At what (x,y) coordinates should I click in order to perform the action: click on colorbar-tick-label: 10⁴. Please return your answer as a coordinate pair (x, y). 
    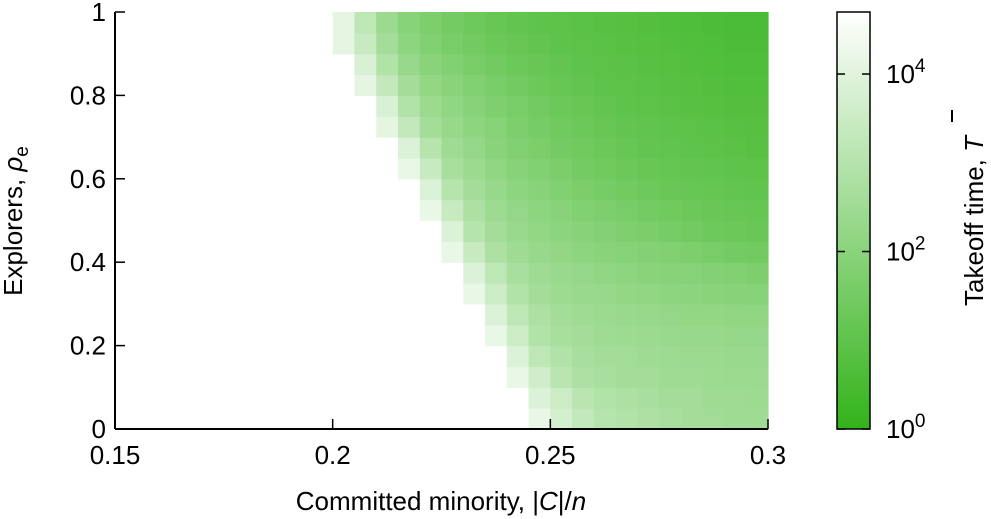
    Looking at the image, I should click on (906, 72).